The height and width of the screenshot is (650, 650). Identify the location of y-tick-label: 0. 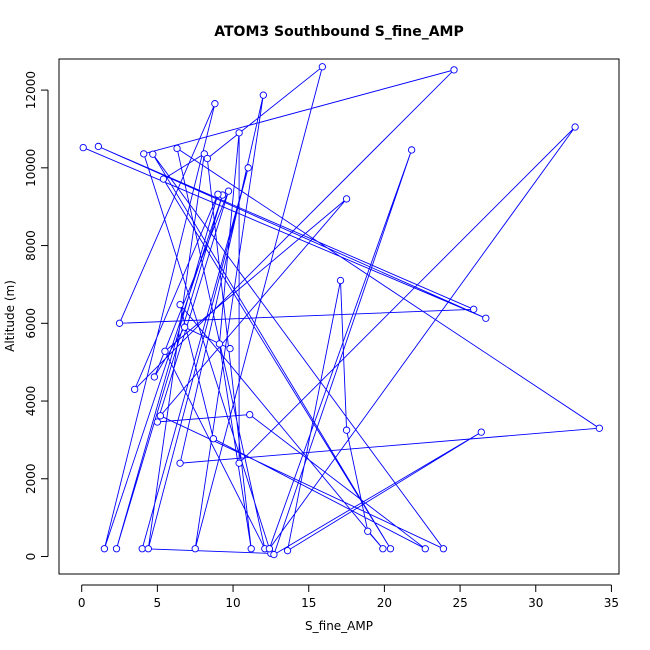
(31, 557).